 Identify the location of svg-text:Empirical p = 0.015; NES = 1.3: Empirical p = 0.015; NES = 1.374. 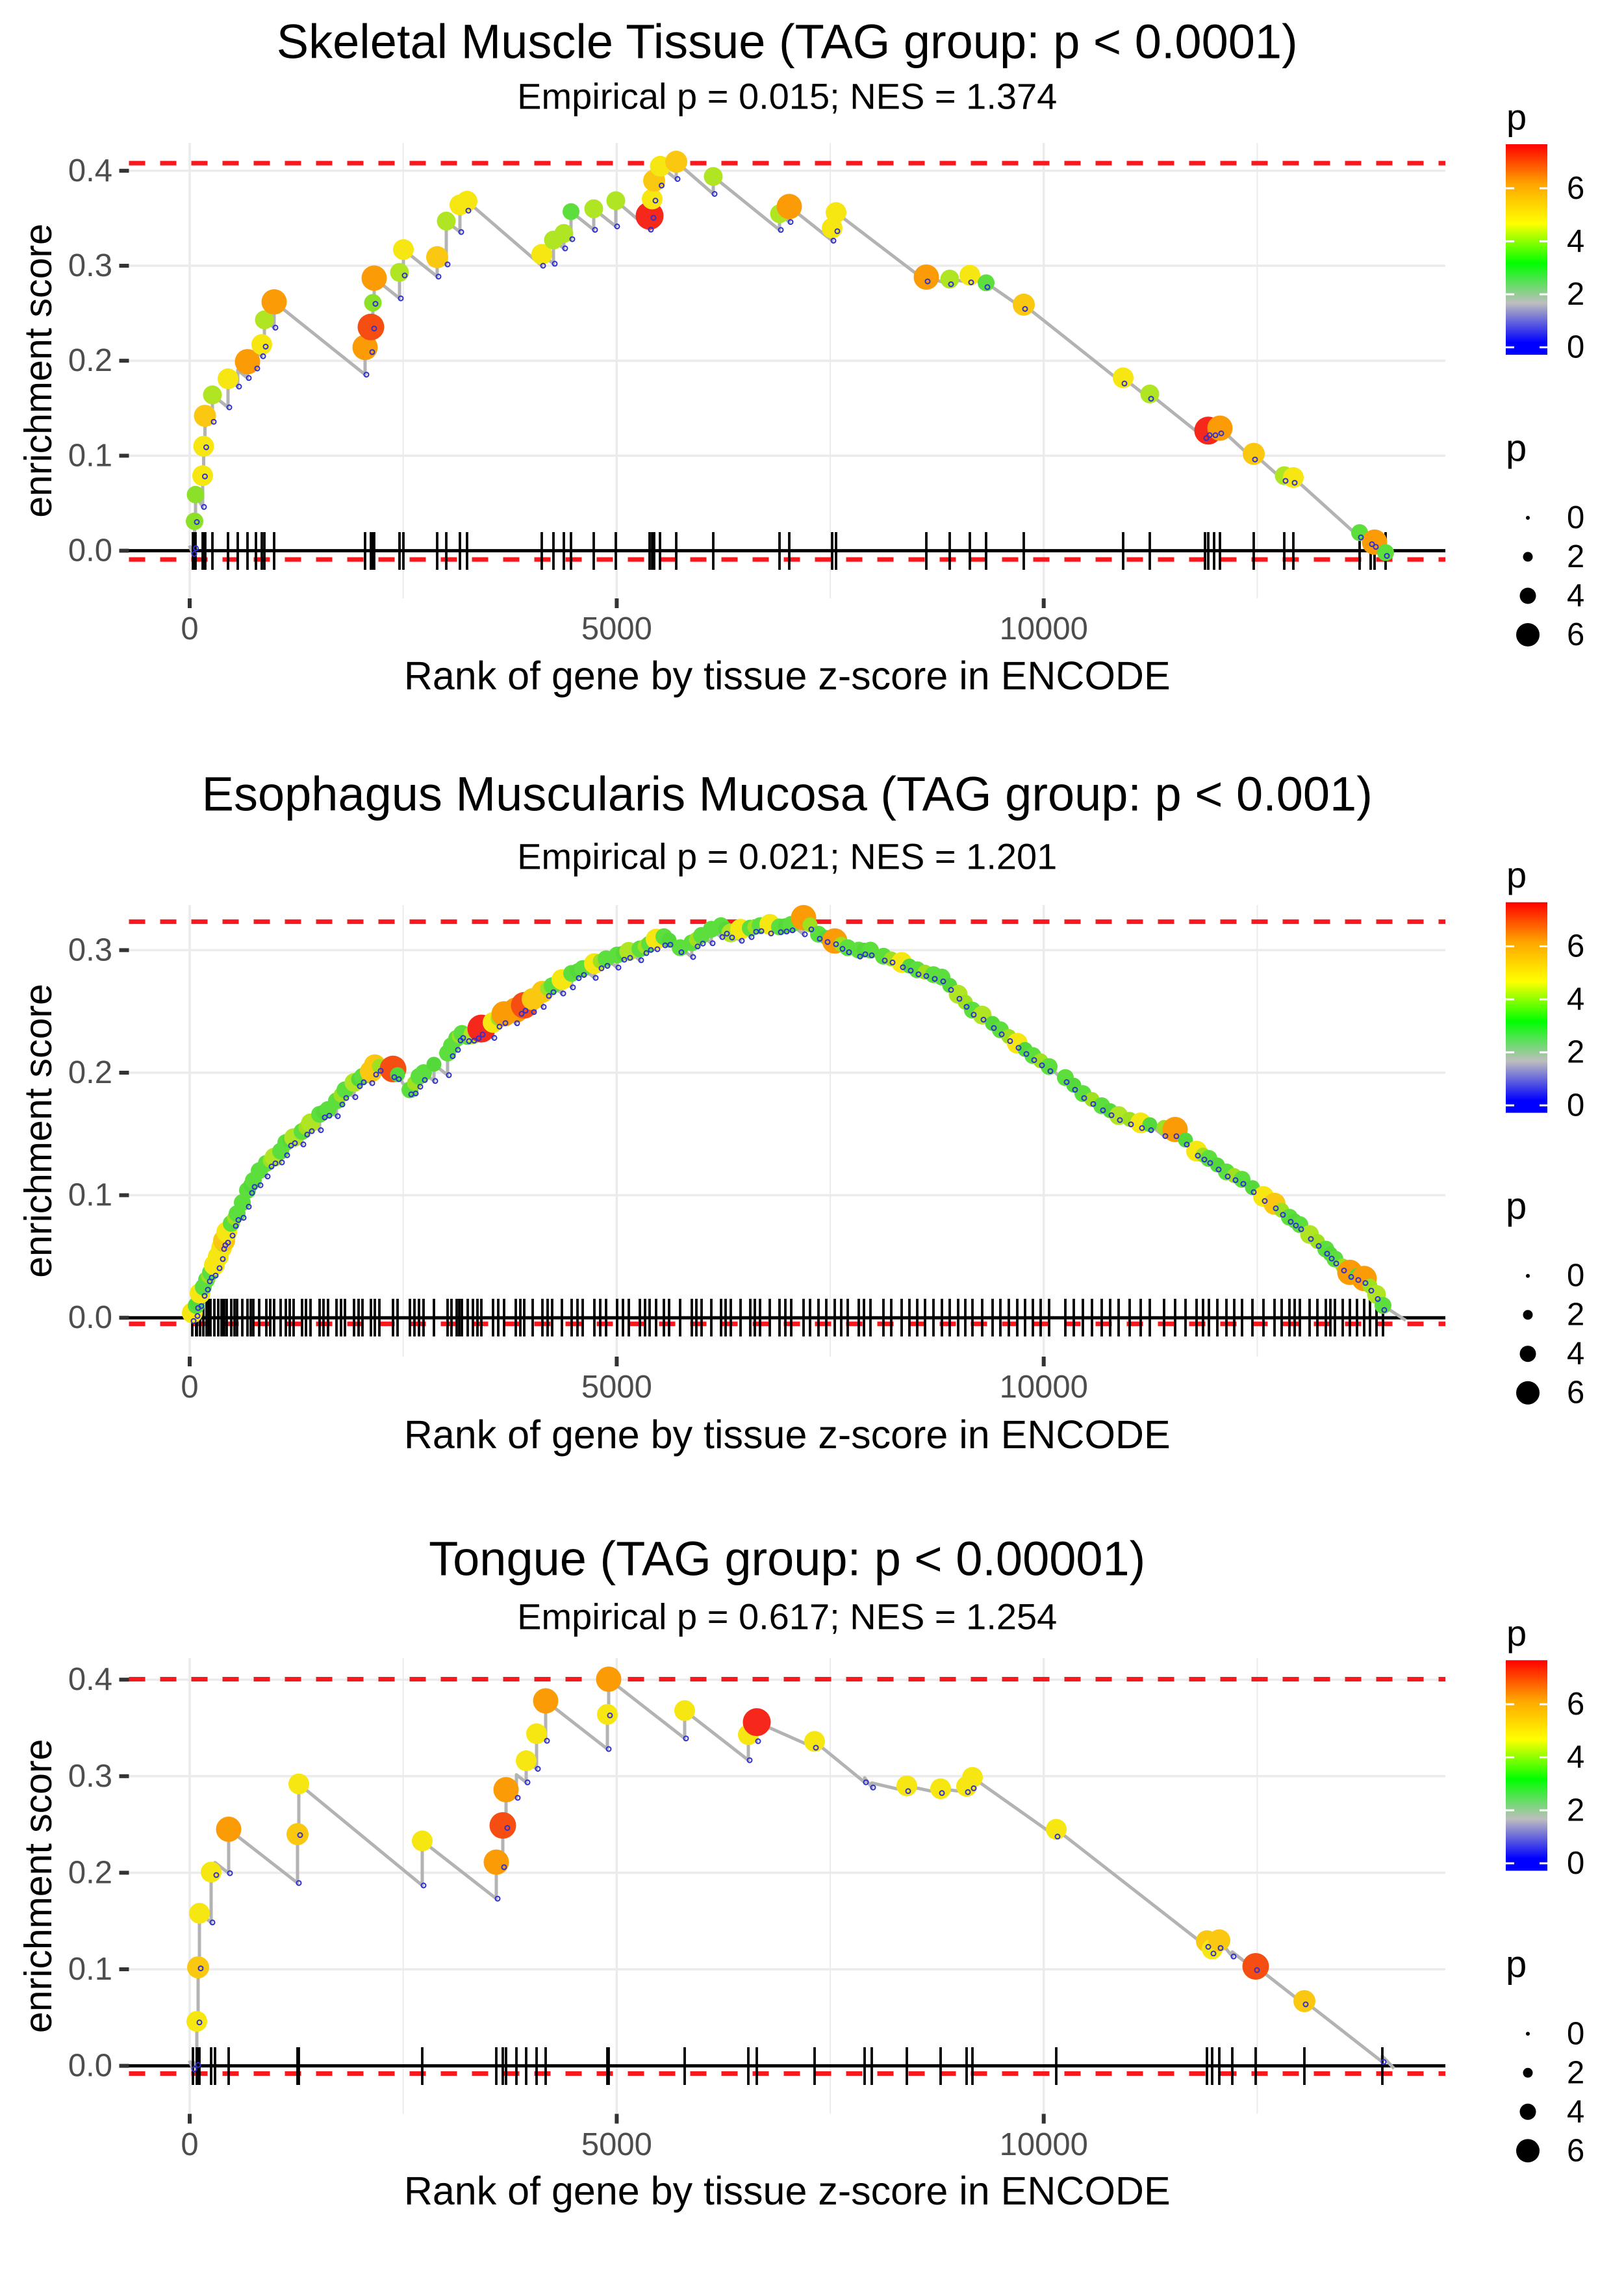
(787, 96).